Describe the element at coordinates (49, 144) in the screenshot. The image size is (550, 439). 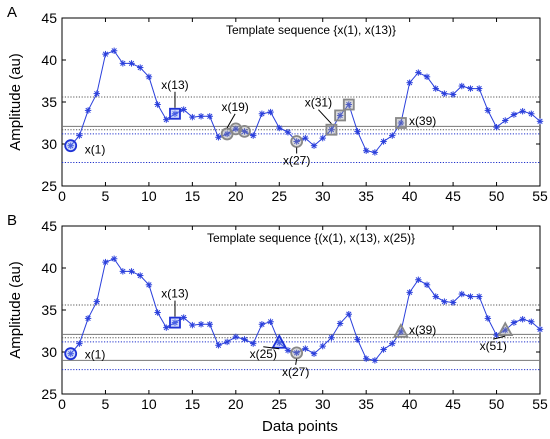
I see `y-tick-label: 30` at that location.